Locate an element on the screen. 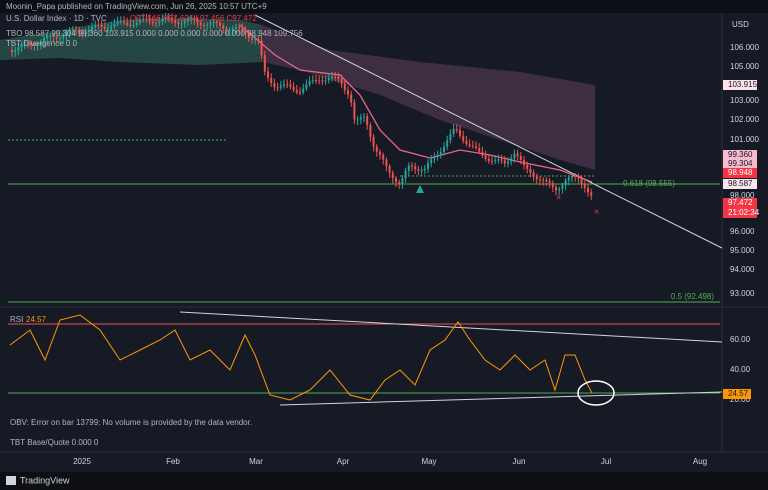 The width and height of the screenshot is (768, 490). badge: 98.948 is located at coordinates (740, 172).